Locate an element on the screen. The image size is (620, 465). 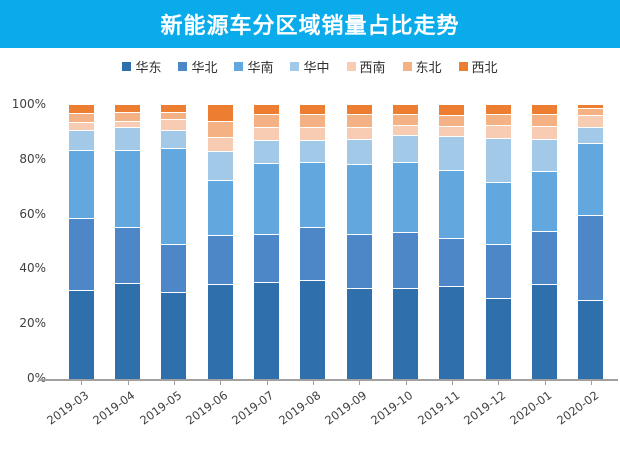
legend-item: 西南 is located at coordinates (366, 66).